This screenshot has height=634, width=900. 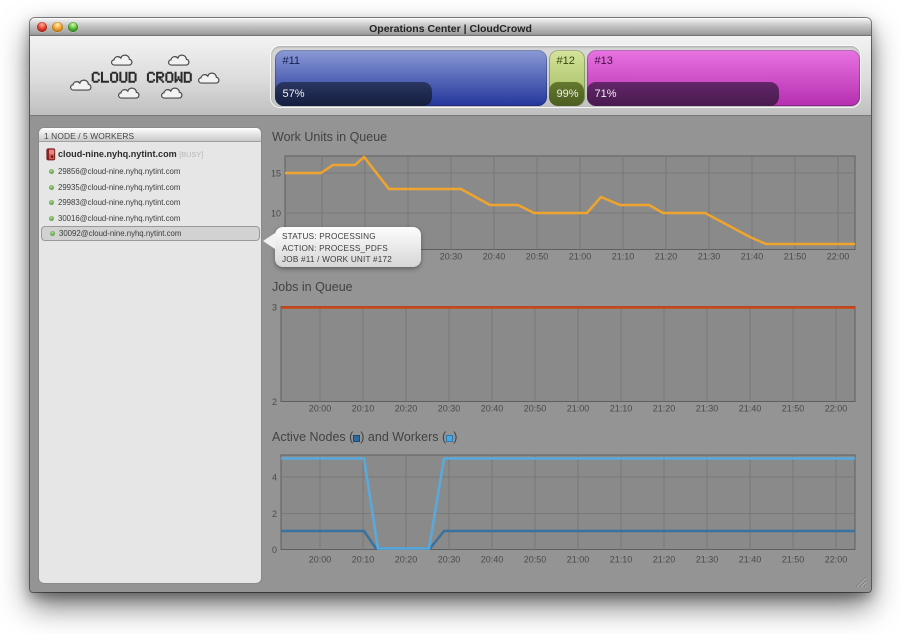 I want to click on svg-text: 10, so click(x=276, y=214).